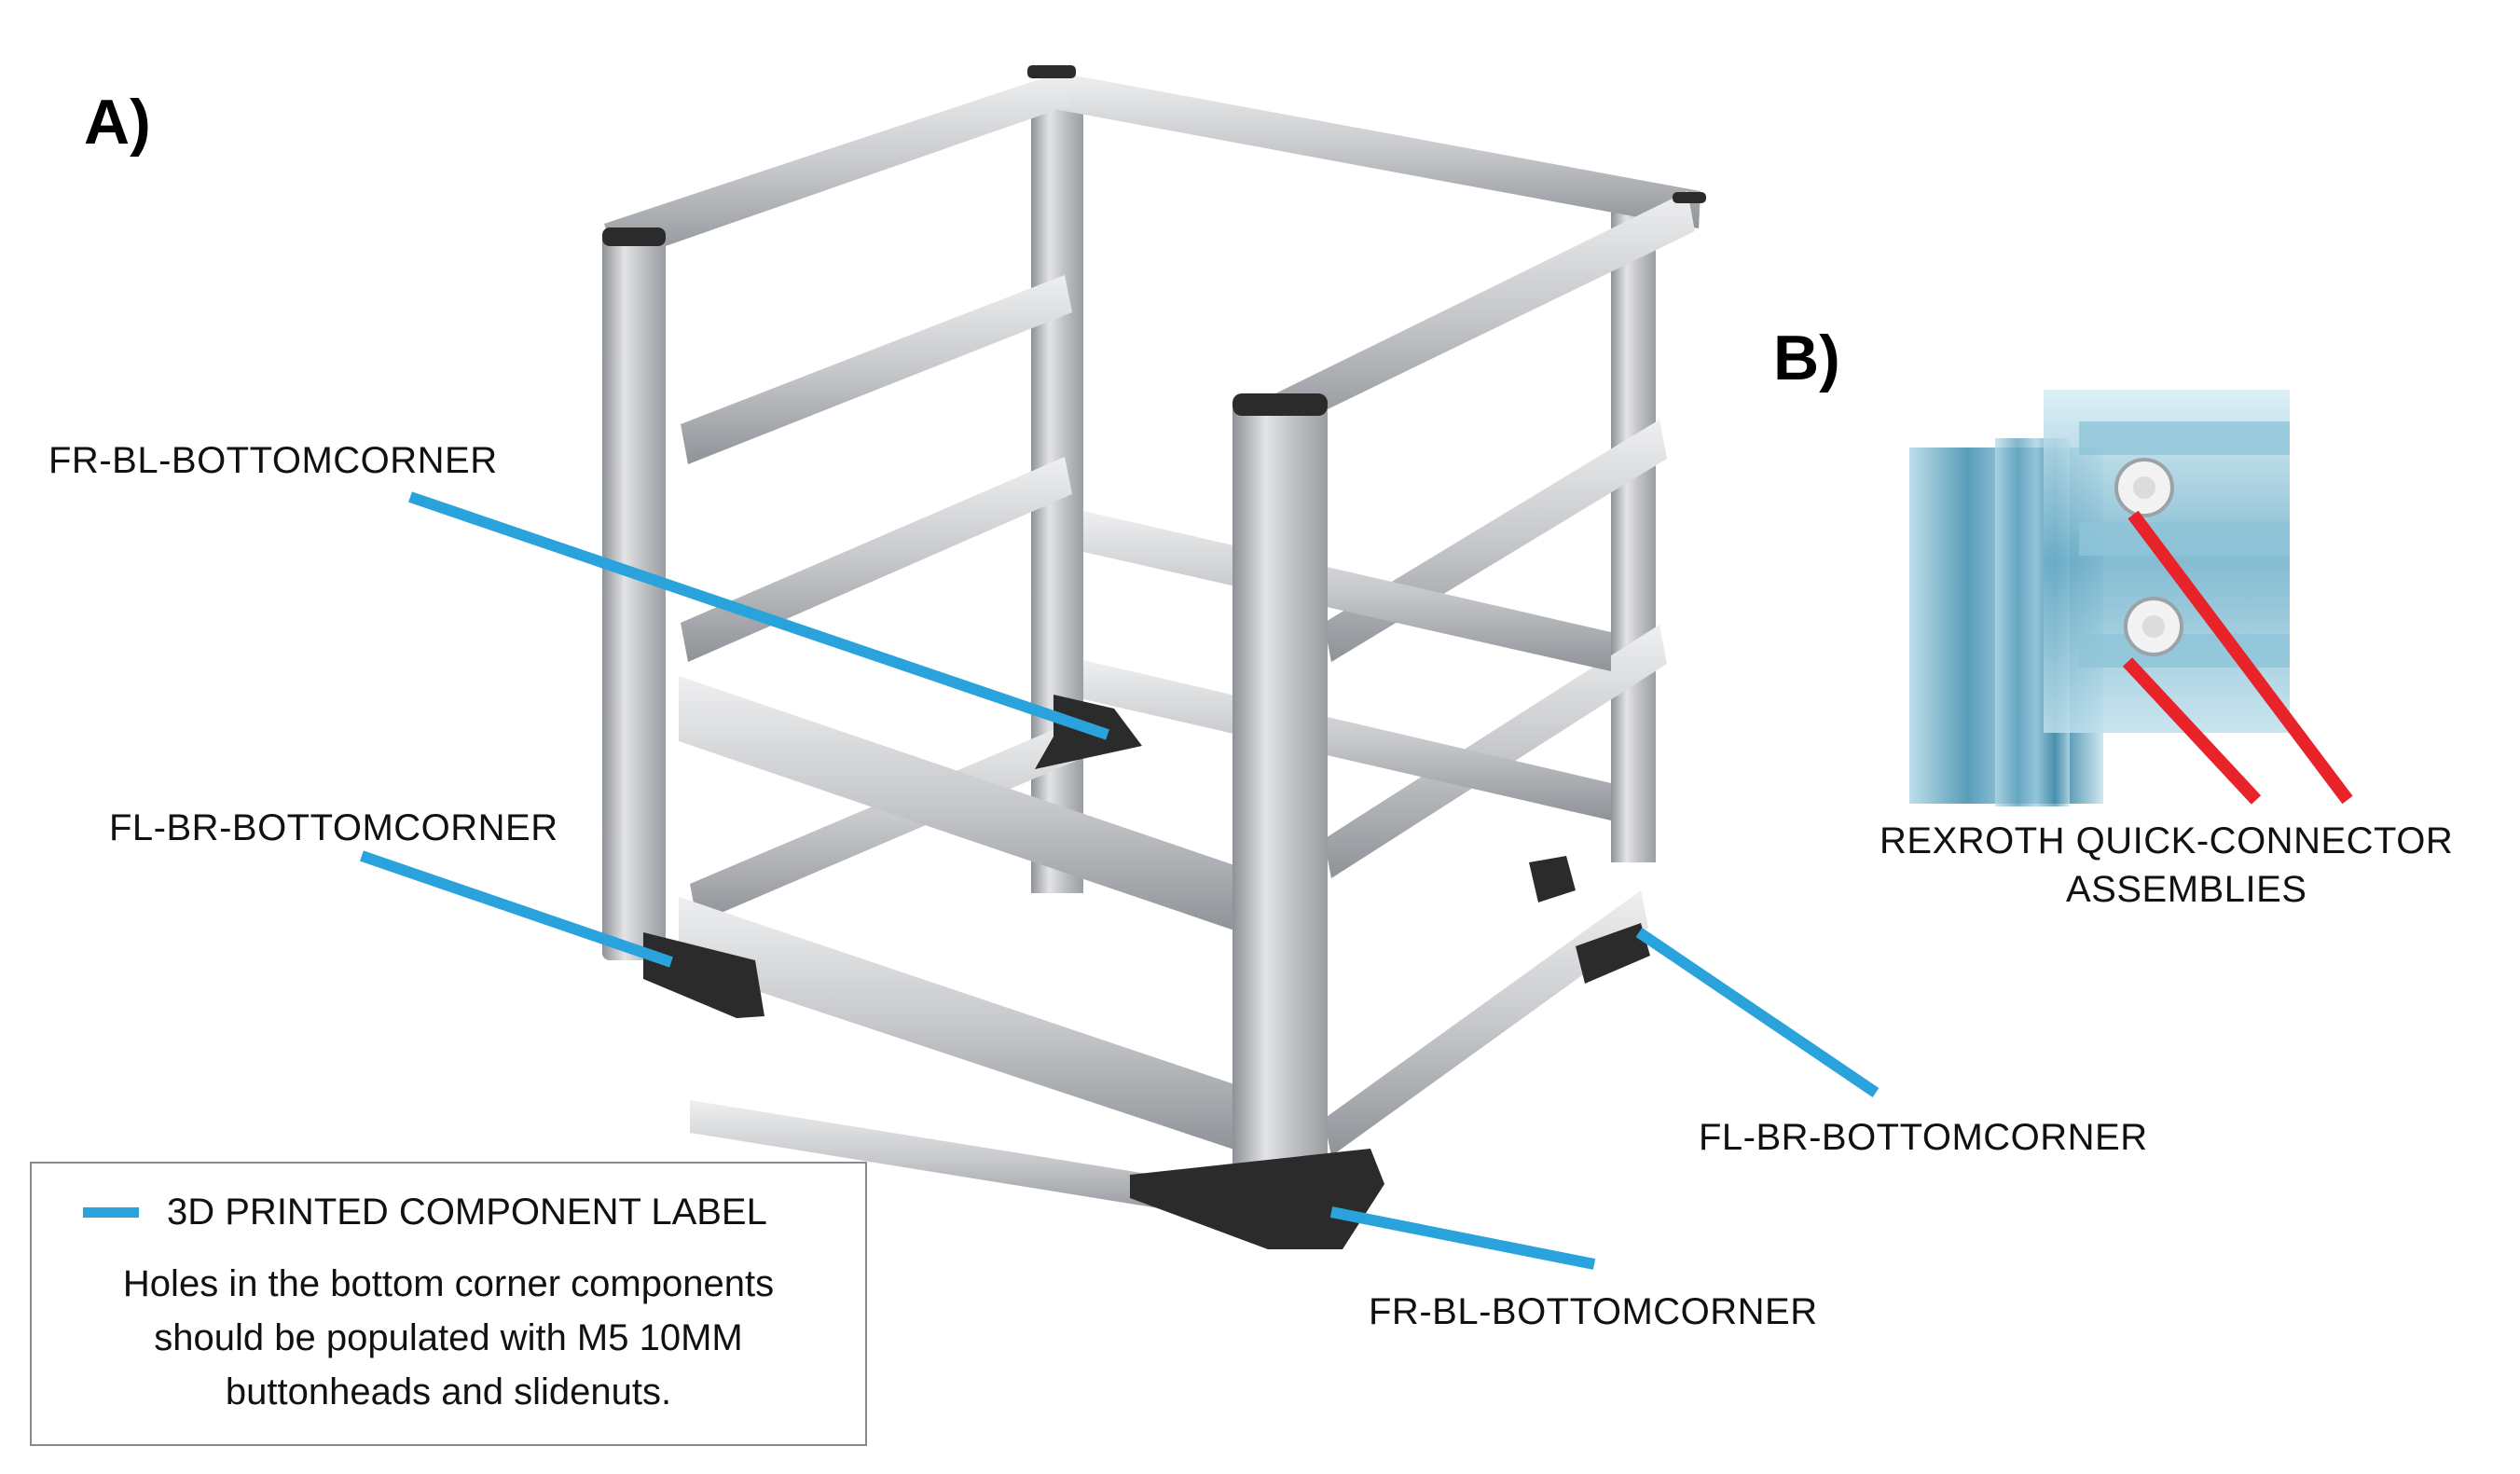 The height and width of the screenshot is (1474, 2520). I want to click on blue-label-swatch, so click(111, 1213).